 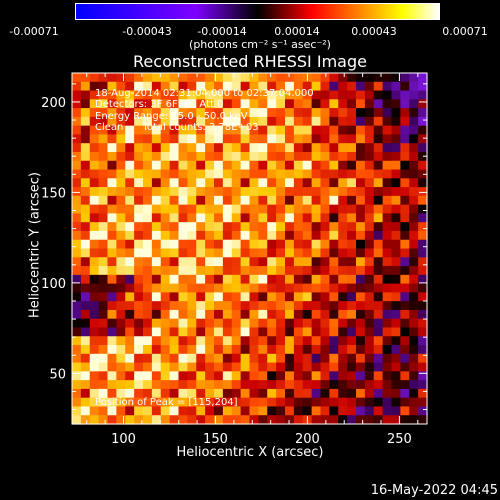 What do you see at coordinates (465, 31) in the screenshot?
I see `colorbar-tick: 0.00071` at bounding box center [465, 31].